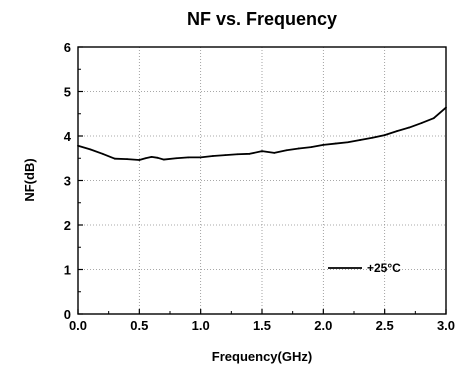  I want to click on x-tick-label: 3.0, so click(446, 325).